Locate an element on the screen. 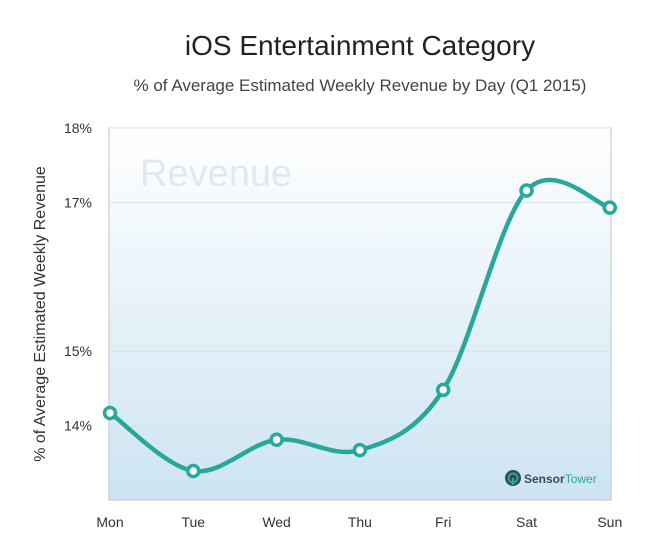 This screenshot has height=550, width=650. sensortower-wordmark: SensorTower is located at coordinates (560, 479).